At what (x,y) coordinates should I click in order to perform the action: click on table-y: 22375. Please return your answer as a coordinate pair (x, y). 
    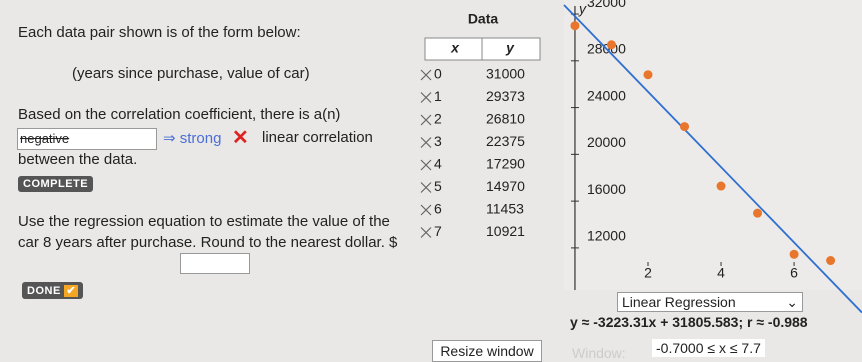
    Looking at the image, I should click on (505, 141).